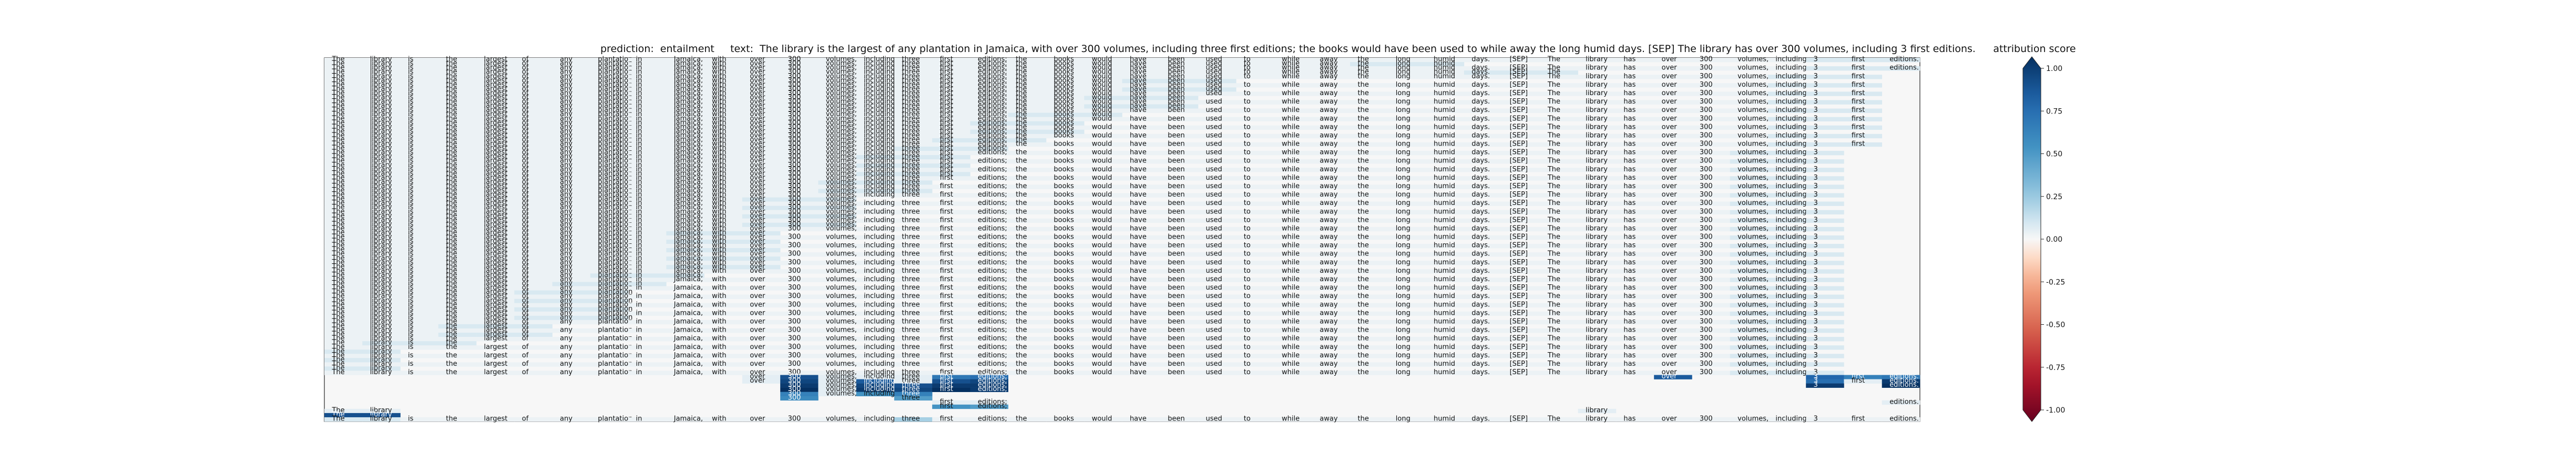 The height and width of the screenshot is (473, 2576). I want to click on token-label: used, so click(1213, 220).